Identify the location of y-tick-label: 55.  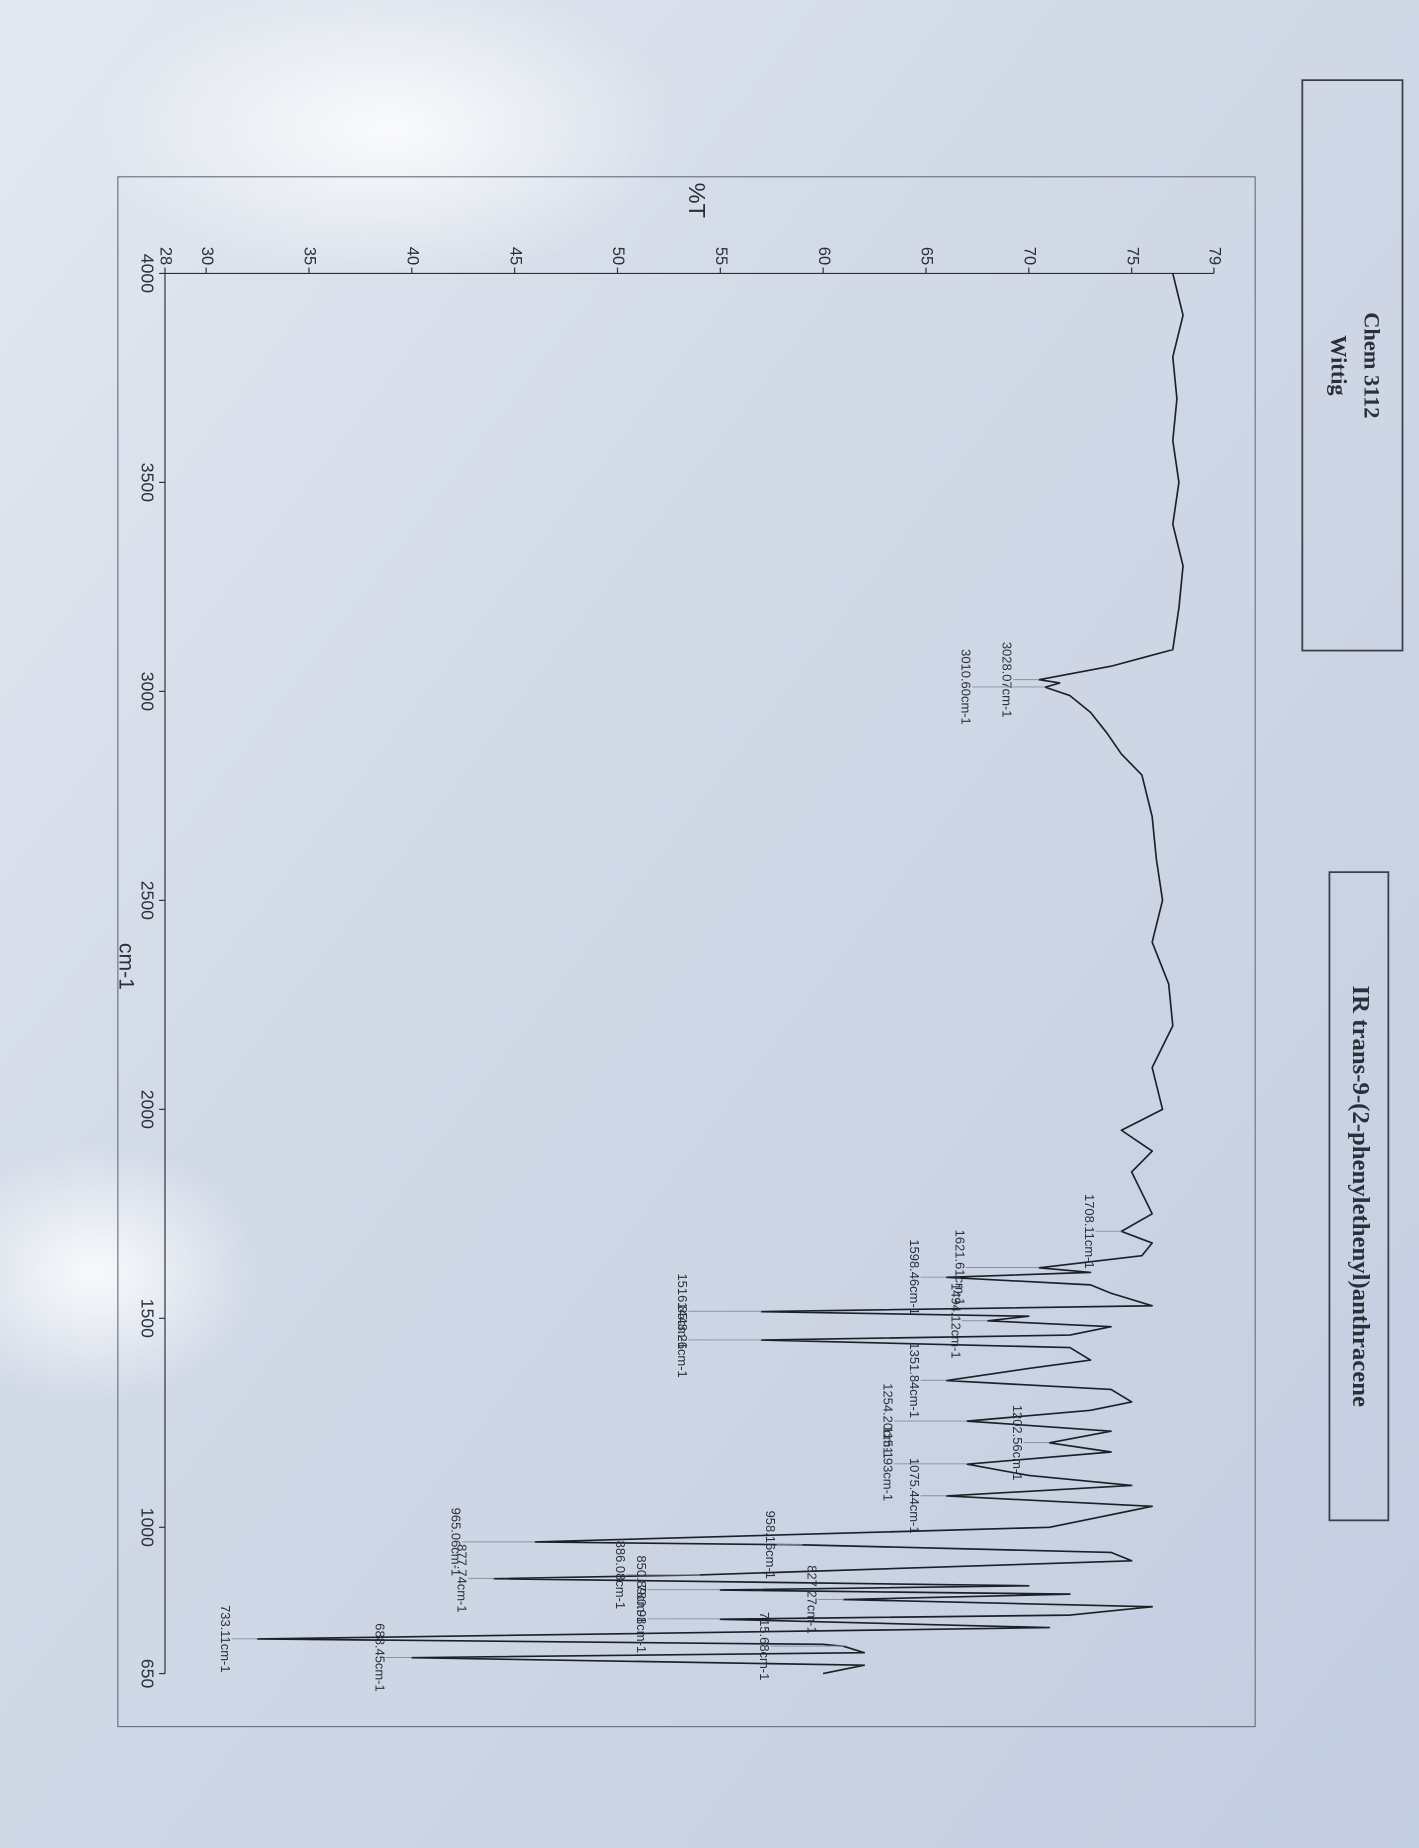
(721, 256).